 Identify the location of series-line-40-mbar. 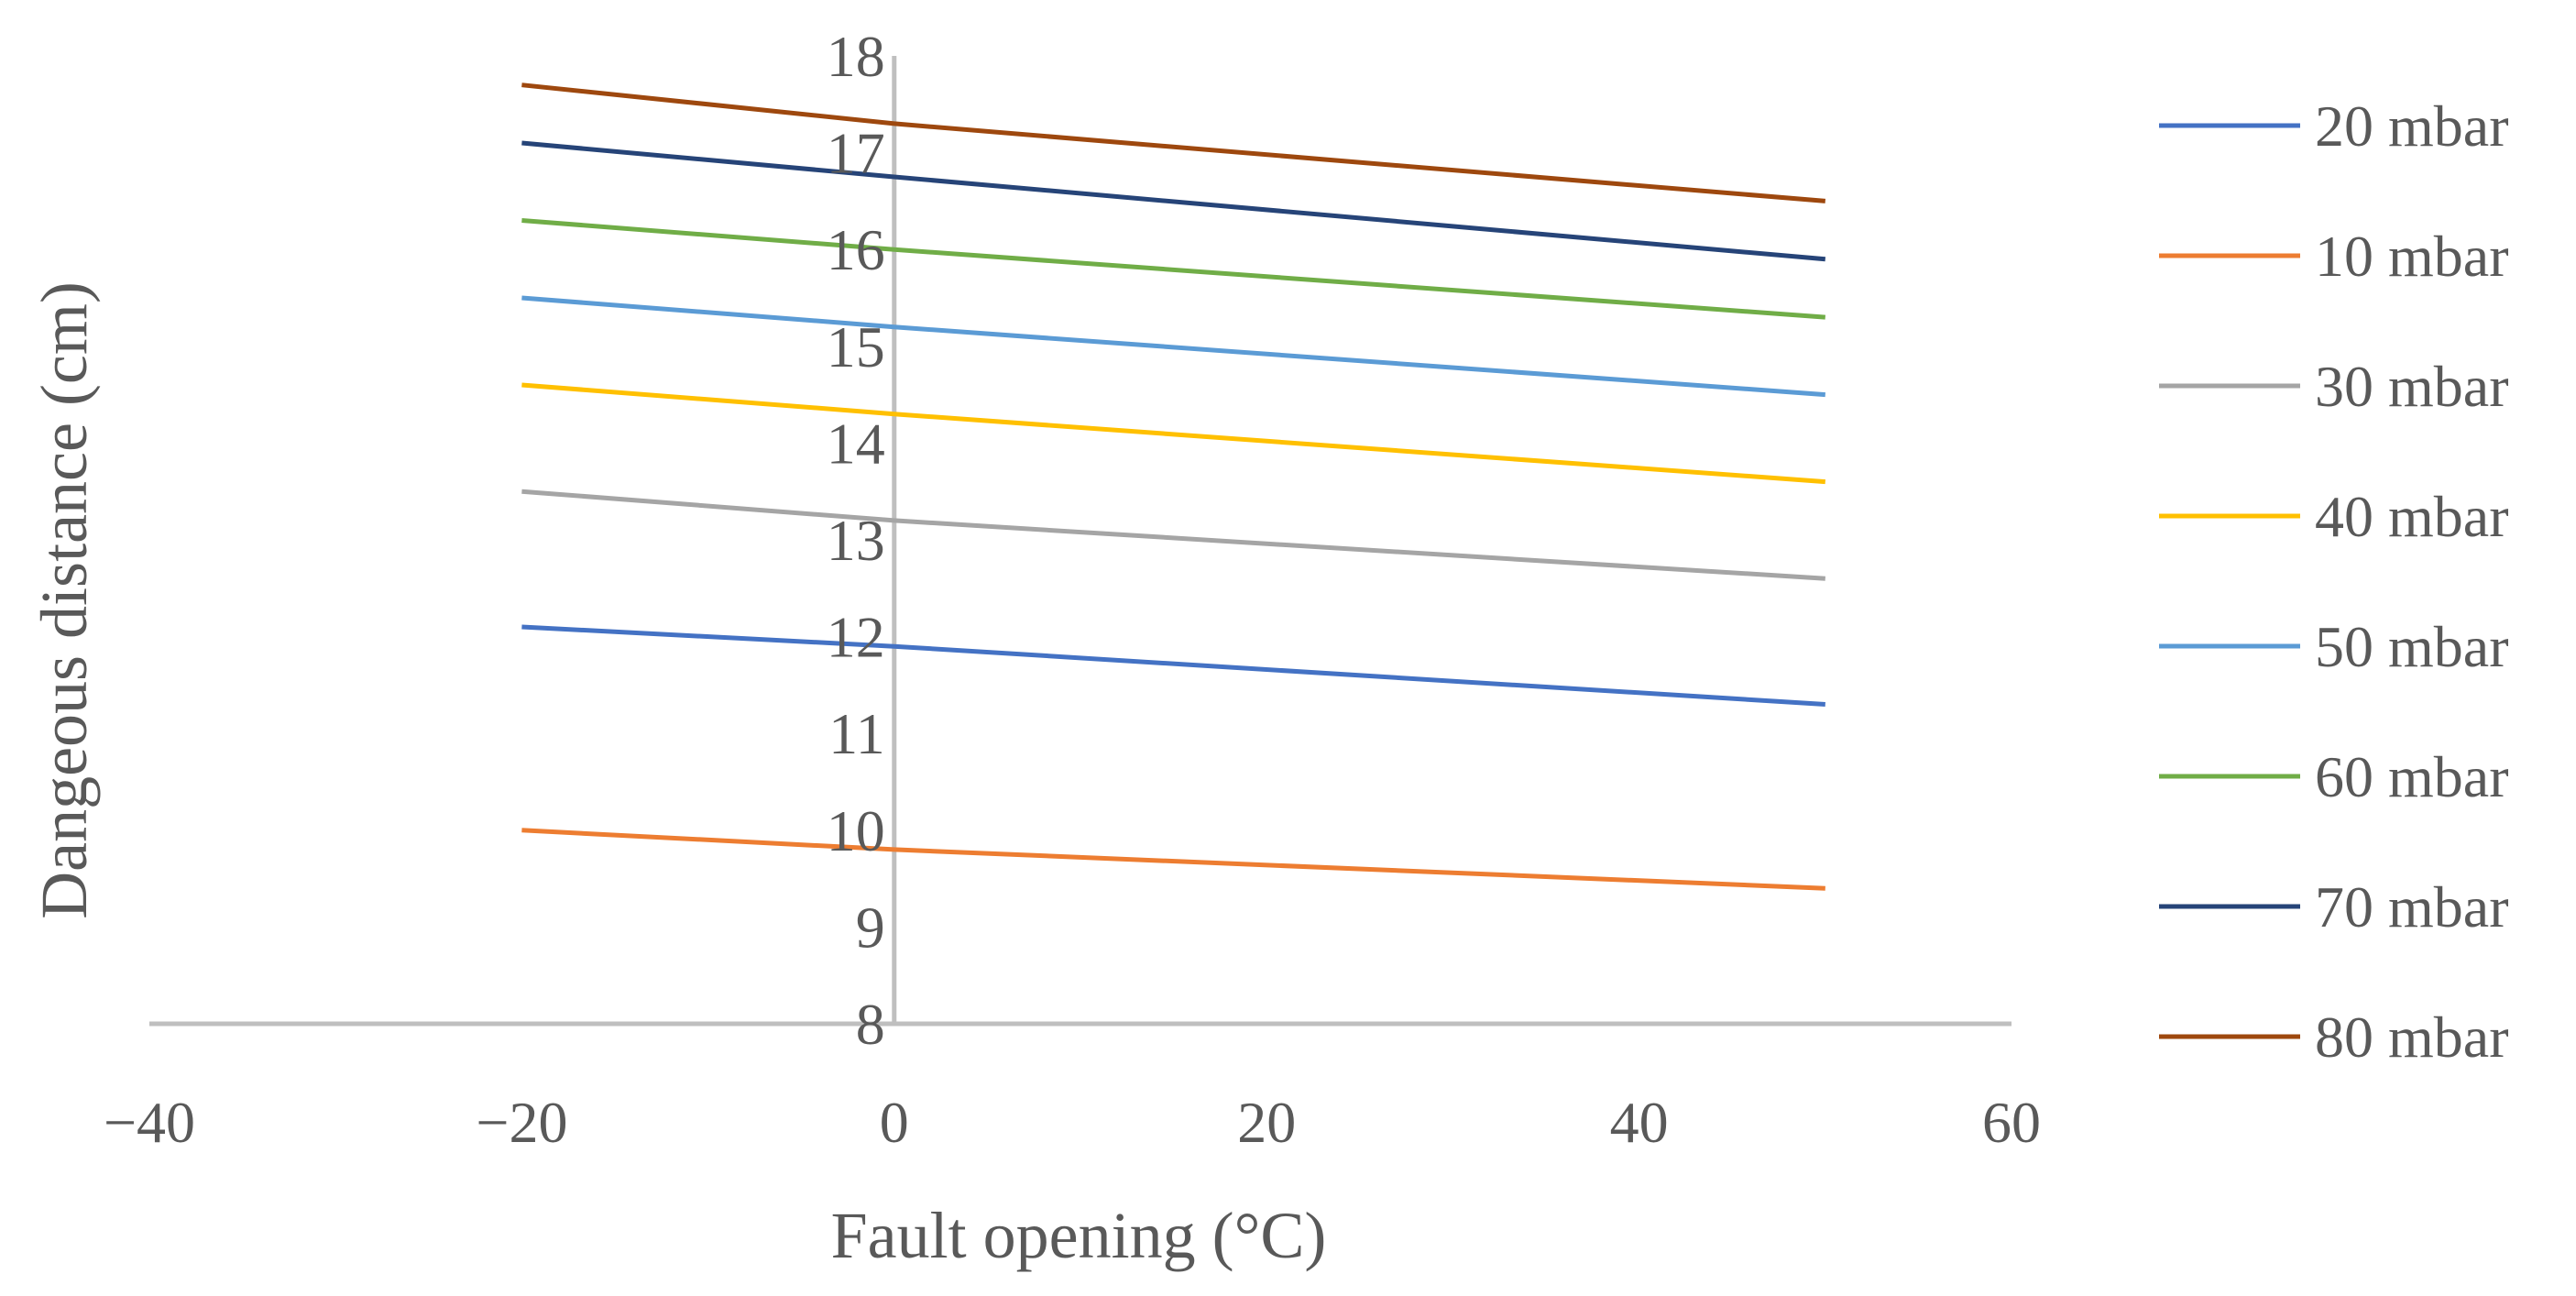
(1173, 434).